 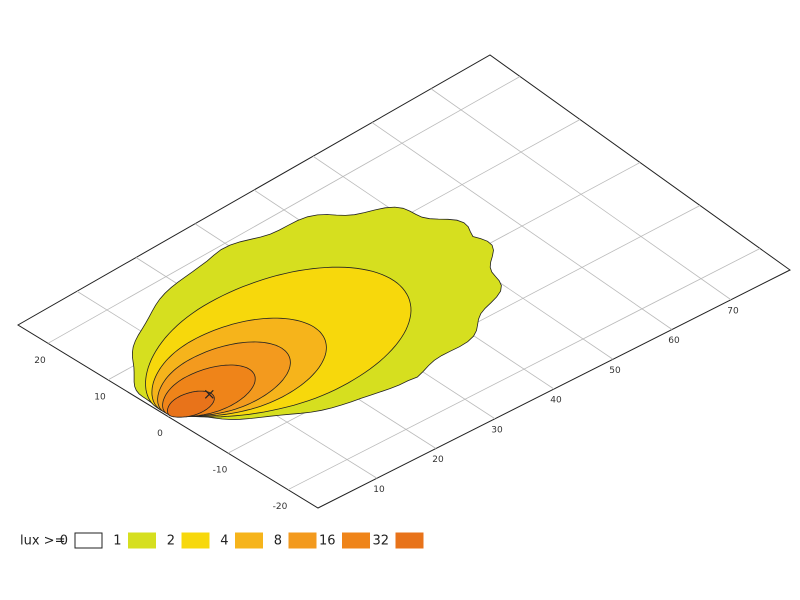 I want to click on x-tick-label: 30, so click(x=497, y=430).